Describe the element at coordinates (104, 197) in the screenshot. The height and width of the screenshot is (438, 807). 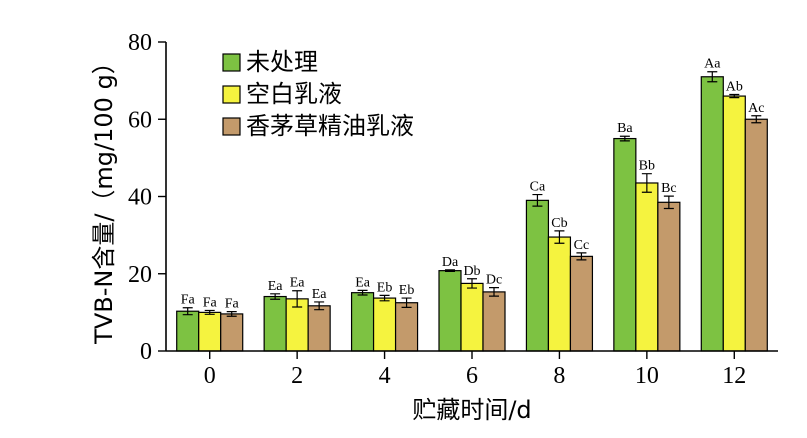
I see `y-axis-title: TVB-N含量/（mg/100 g）` at that location.